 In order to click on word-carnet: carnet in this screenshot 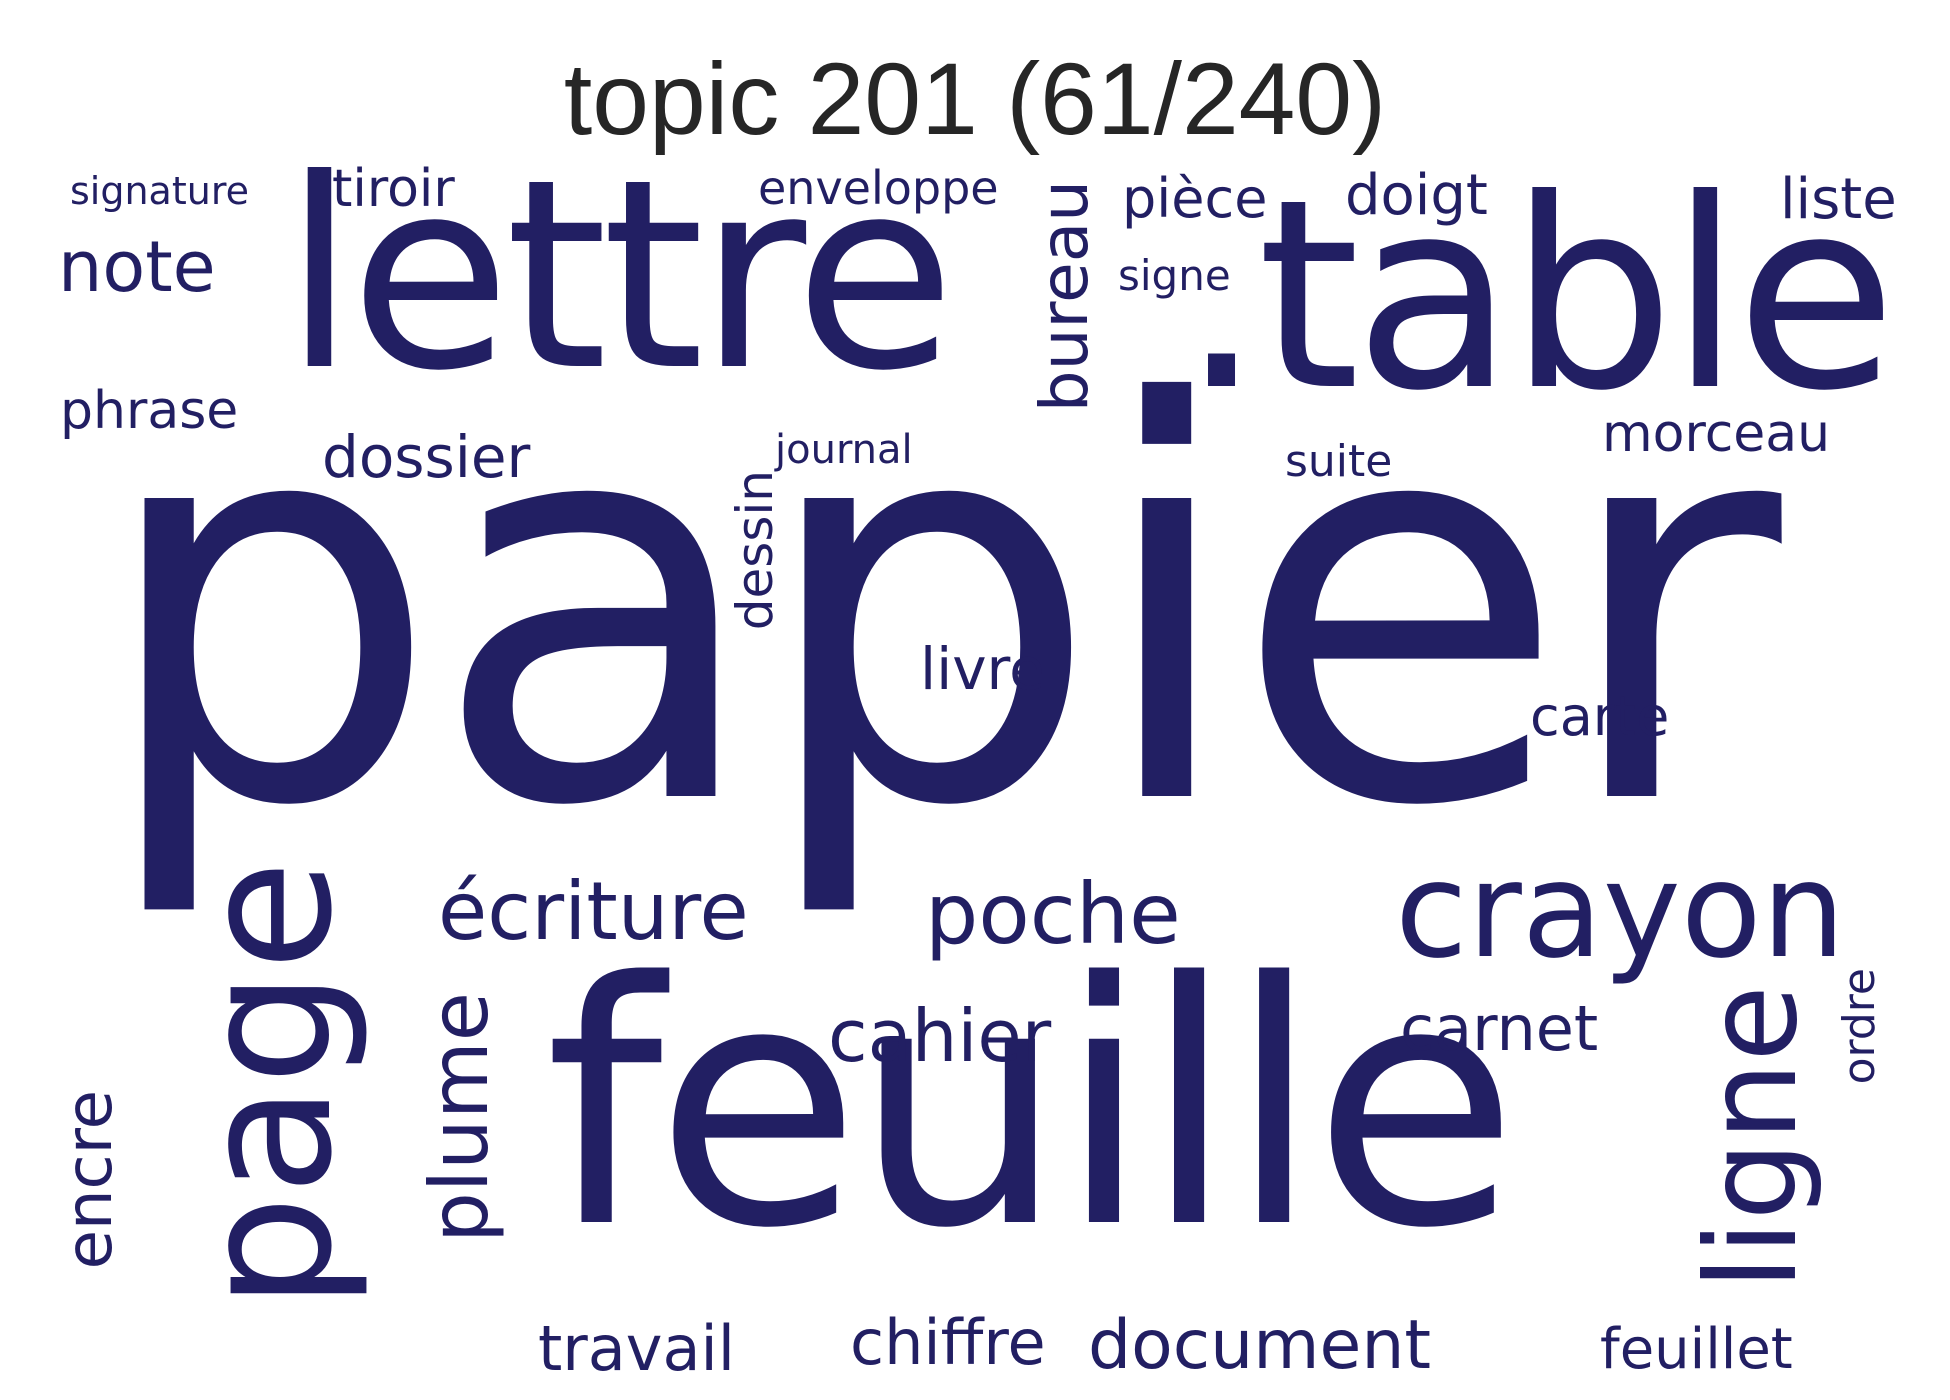, I will do `click(1499, 1028)`.